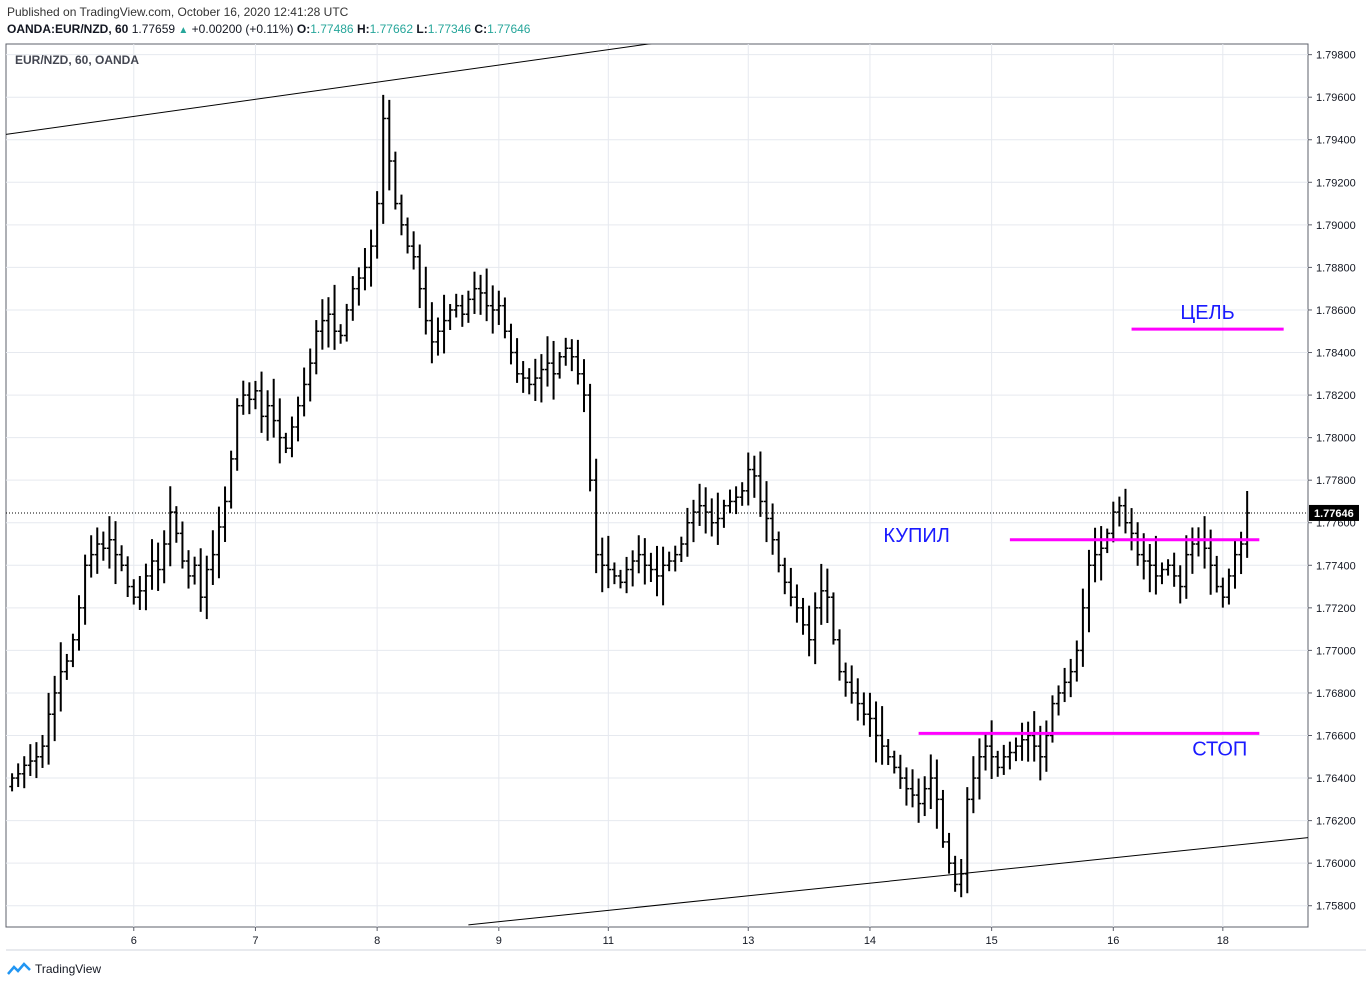  Describe the element at coordinates (1336, 354) in the screenshot. I see `price-tick-label: 1.78400` at that location.